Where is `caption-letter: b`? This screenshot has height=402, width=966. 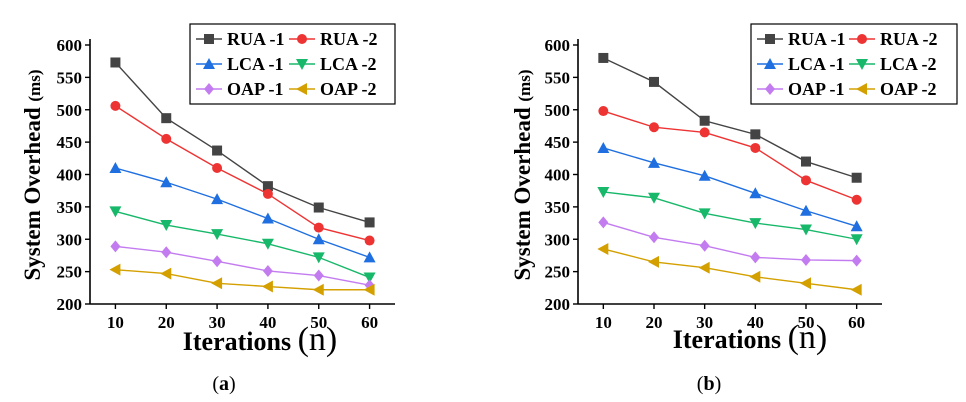 caption-letter: b is located at coordinates (708, 384).